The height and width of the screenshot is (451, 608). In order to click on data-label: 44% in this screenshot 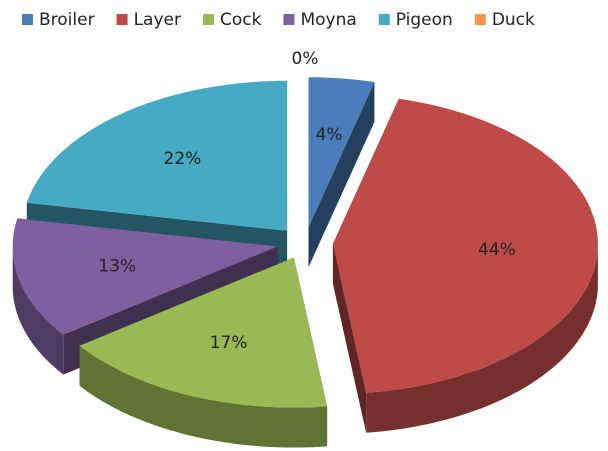, I will do `click(497, 250)`.